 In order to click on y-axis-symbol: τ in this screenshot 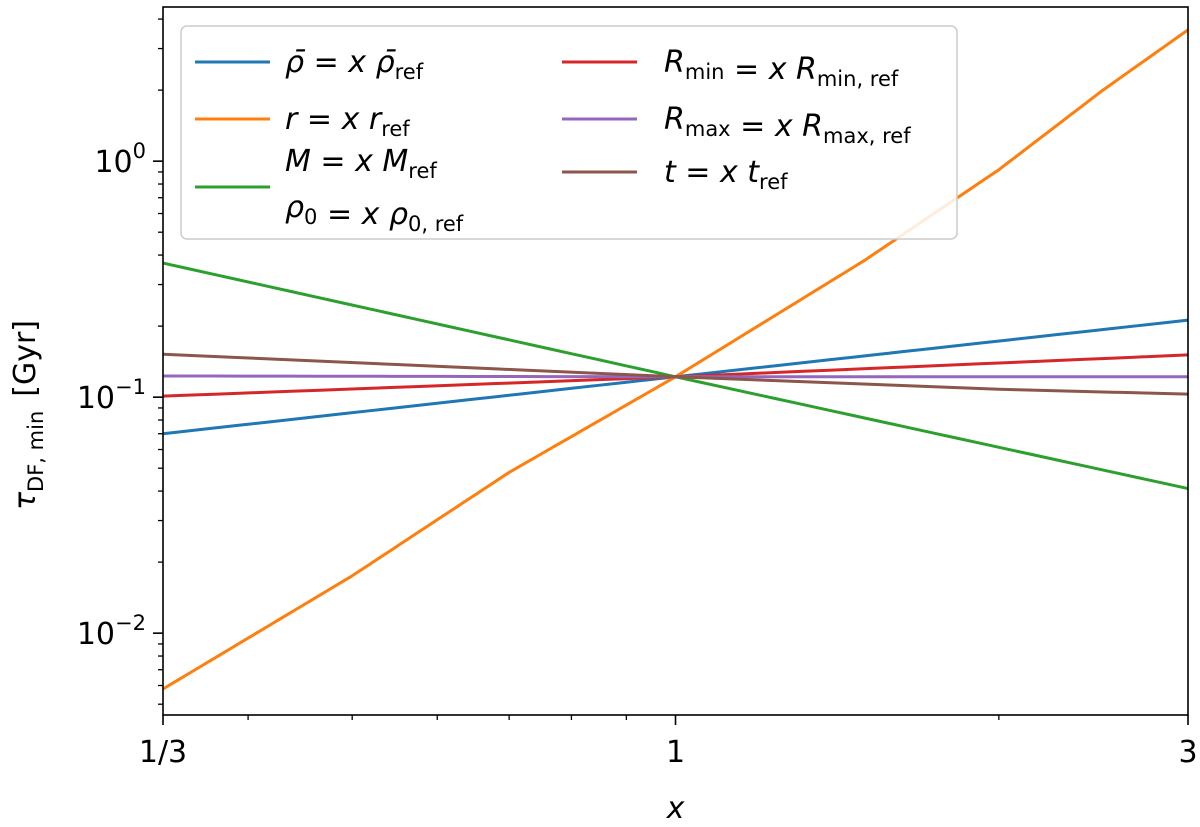, I will do `click(25, 500)`.